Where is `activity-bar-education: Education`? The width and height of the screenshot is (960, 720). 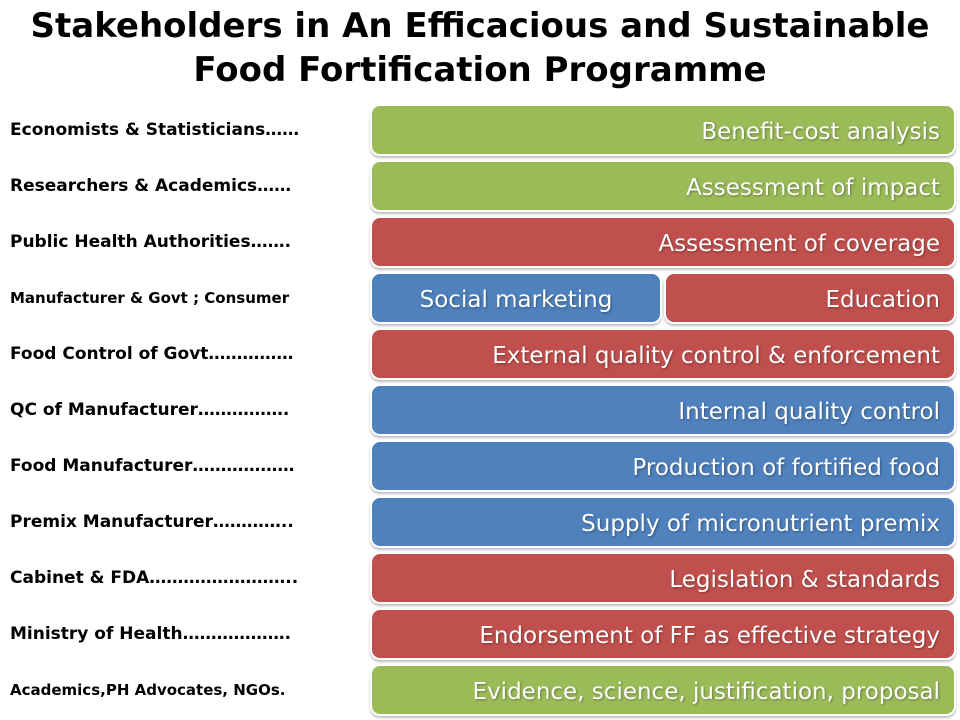 activity-bar-education: Education is located at coordinates (810, 298).